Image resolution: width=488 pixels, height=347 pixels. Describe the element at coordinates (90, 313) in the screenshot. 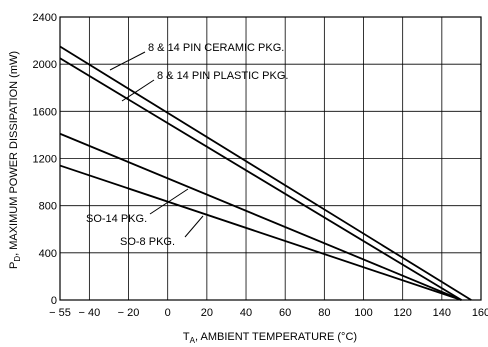

I see `x-tick-label: − 40` at that location.